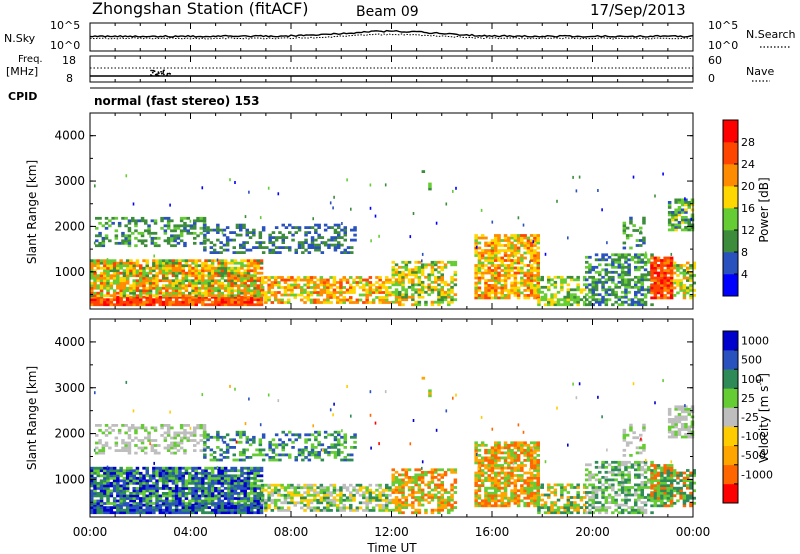  Describe the element at coordinates (158, 72) in the screenshot. I see `nave-point` at that location.